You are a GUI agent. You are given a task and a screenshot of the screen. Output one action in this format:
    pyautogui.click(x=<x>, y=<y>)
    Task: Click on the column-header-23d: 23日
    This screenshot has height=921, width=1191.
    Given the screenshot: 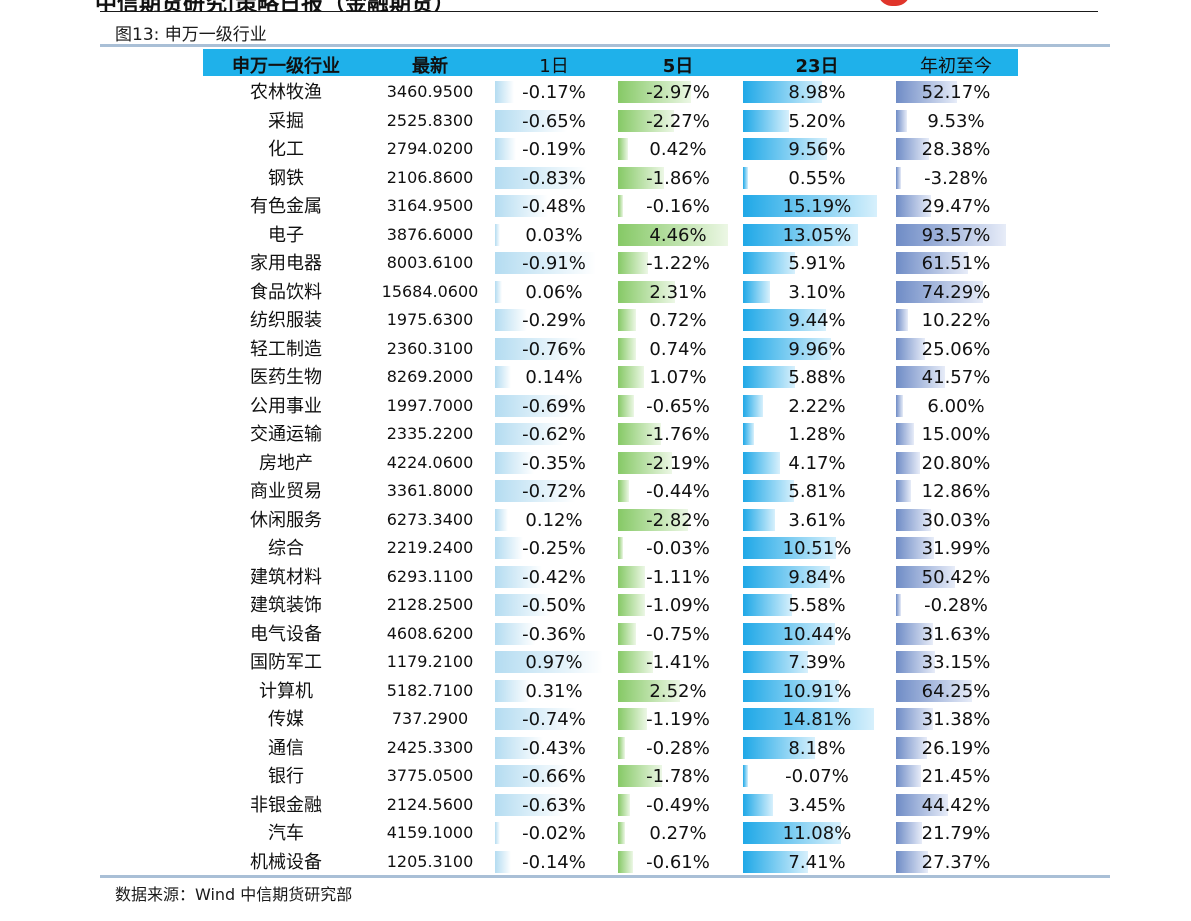 What is the action you would take?
    pyautogui.click(x=817, y=66)
    